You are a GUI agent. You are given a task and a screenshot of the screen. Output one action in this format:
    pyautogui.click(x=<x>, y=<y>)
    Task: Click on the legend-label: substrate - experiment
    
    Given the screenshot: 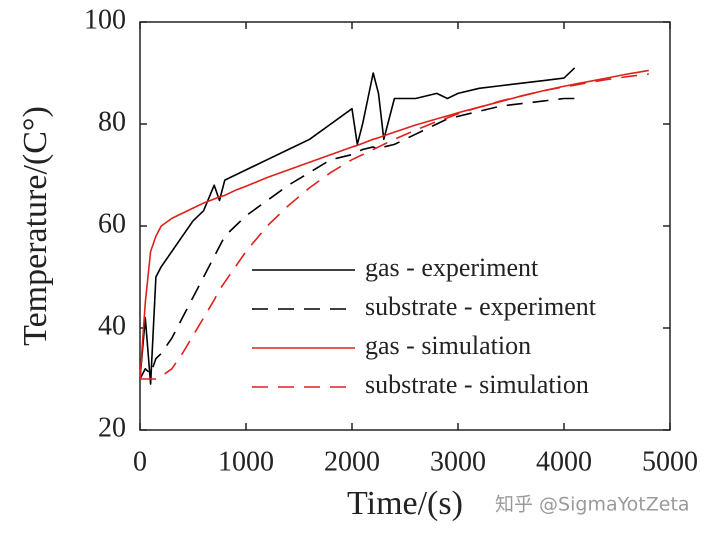 What is the action you would take?
    pyautogui.click(x=481, y=306)
    